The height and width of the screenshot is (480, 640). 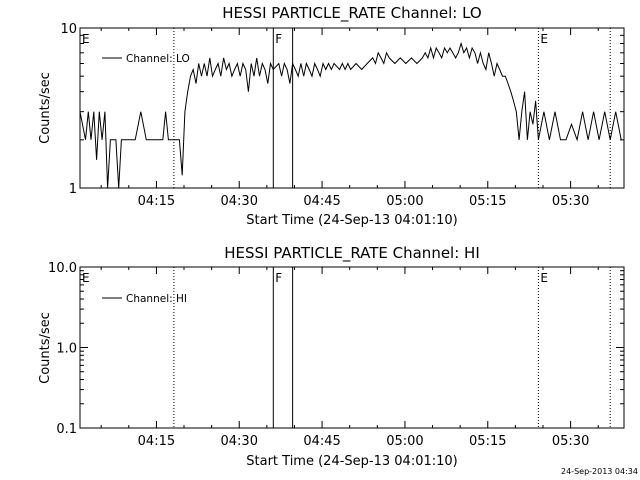 What do you see at coordinates (599, 471) in the screenshot?
I see `timestamp: 24-Sep-2013 04:34` at bounding box center [599, 471].